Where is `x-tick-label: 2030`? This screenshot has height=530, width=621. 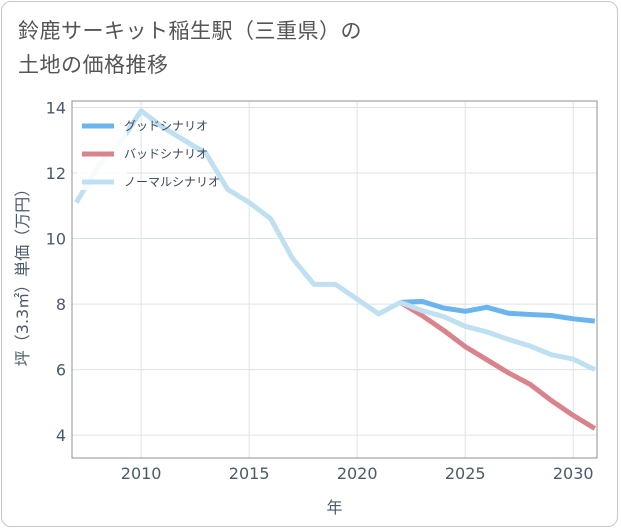 x-tick-label: 2030 is located at coordinates (573, 473).